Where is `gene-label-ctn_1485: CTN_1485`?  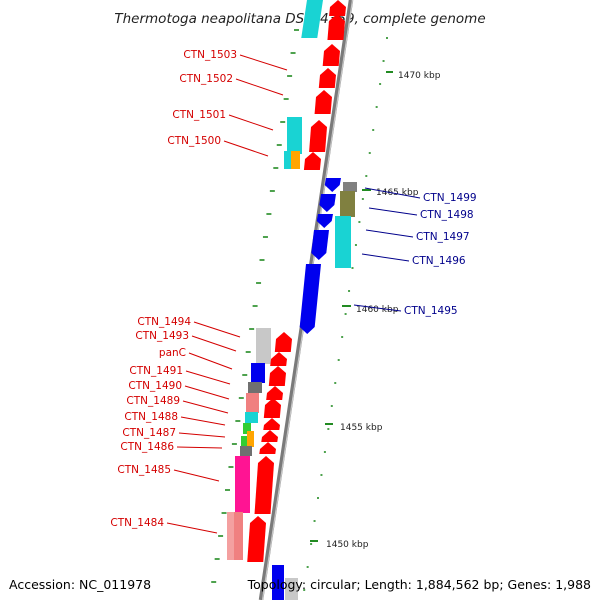 gene-label-ctn_1485: CTN_1485 is located at coordinates (144, 470).